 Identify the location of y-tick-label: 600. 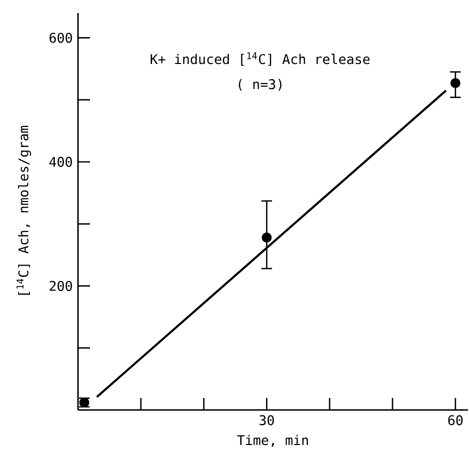
(61, 37).